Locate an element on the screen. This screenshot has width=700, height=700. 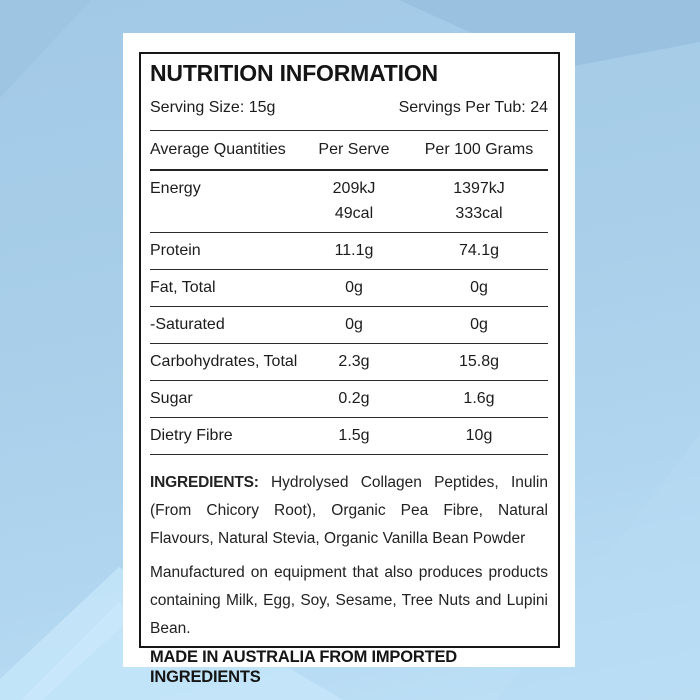
nutrition-information-title: NUTRITION INFORMATION is located at coordinates (294, 73).